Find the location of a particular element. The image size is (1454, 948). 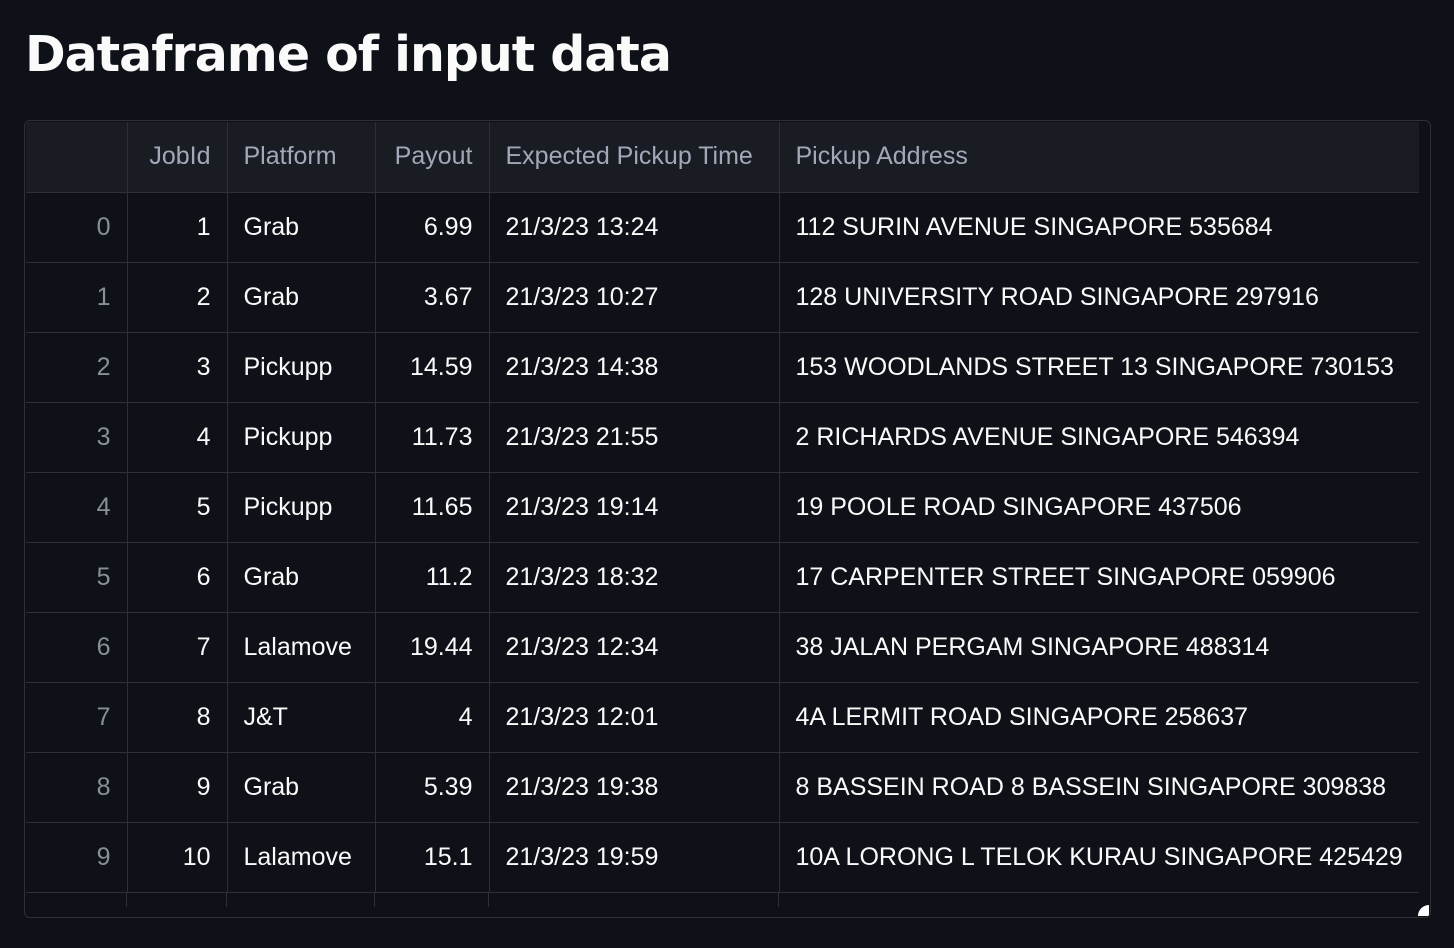

payout-cell: 3.67 is located at coordinates (432, 297).